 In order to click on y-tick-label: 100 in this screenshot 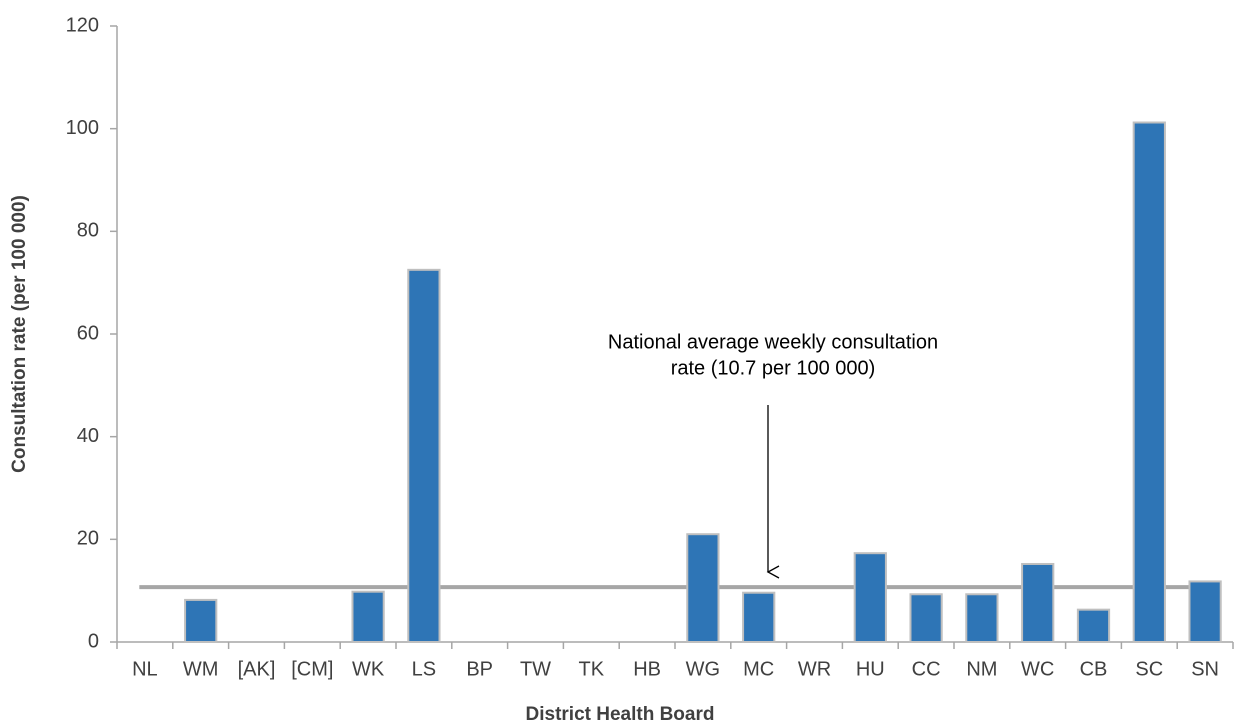, I will do `click(82, 128)`.